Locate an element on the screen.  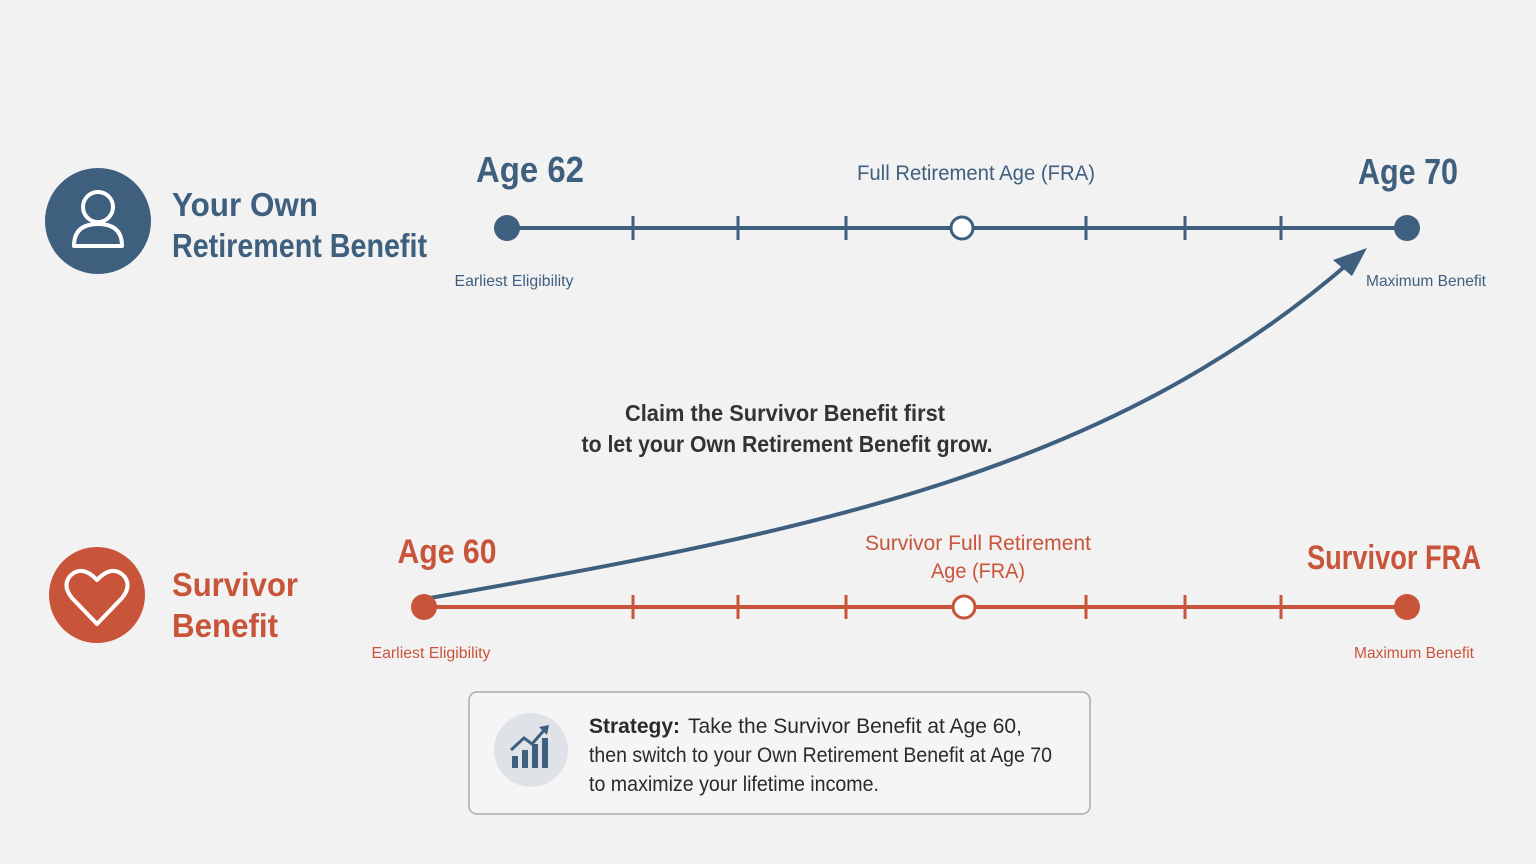
chart-icon-line is located at coordinates (528, 739).